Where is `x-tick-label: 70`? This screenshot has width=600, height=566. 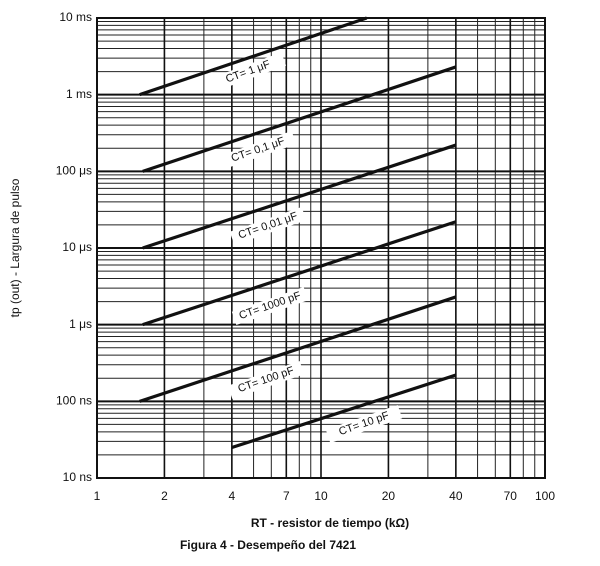 x-tick-label: 70 is located at coordinates (511, 496).